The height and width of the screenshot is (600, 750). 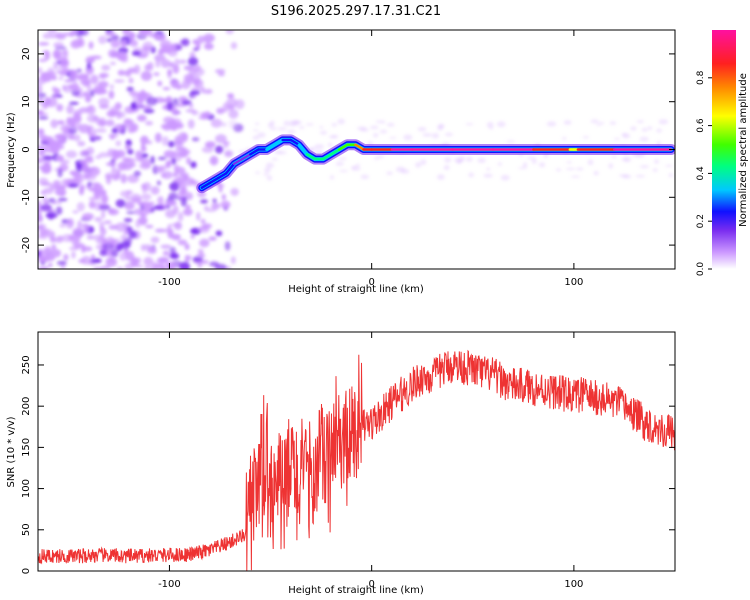 What do you see at coordinates (359, 147) in the screenshot?
I see `ridge-core-segment` at bounding box center [359, 147].